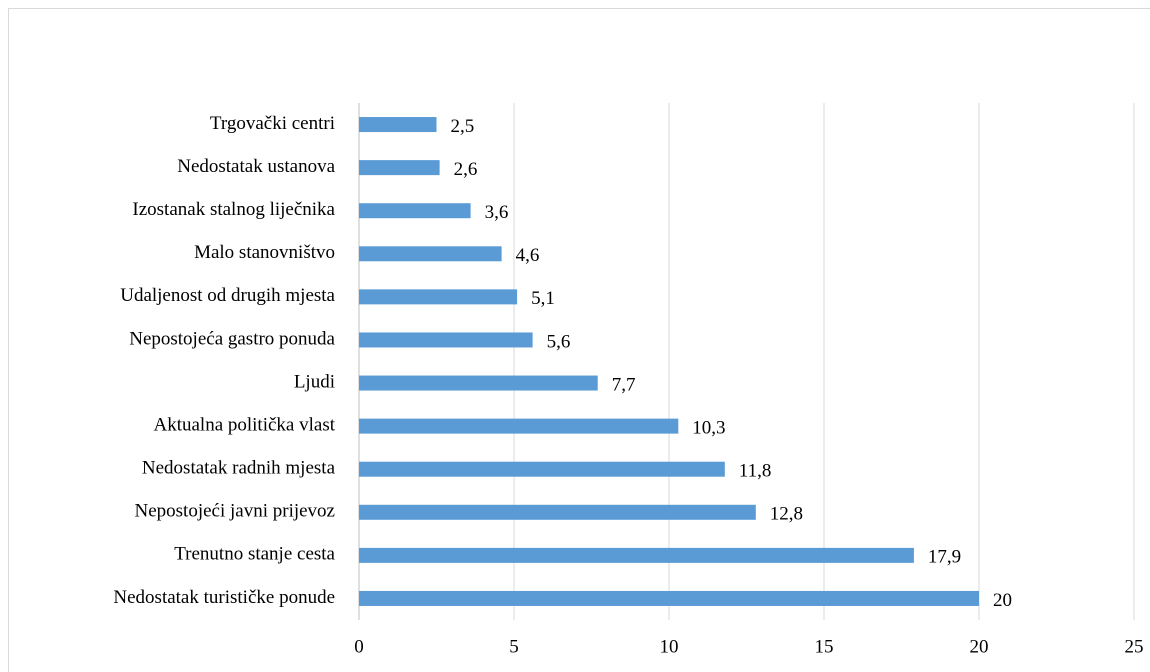 The width and height of the screenshot is (1150, 672). I want to click on x-tick-label: 15, so click(824, 646).